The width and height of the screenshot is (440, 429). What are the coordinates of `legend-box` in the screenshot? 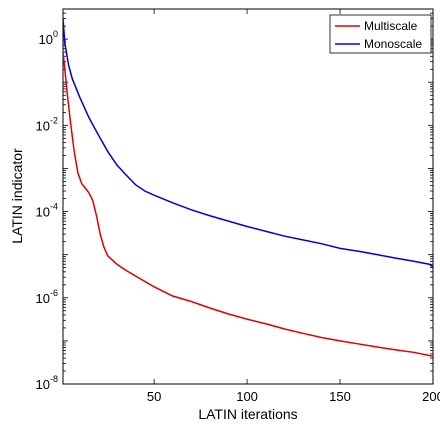 It's located at (380, 34).